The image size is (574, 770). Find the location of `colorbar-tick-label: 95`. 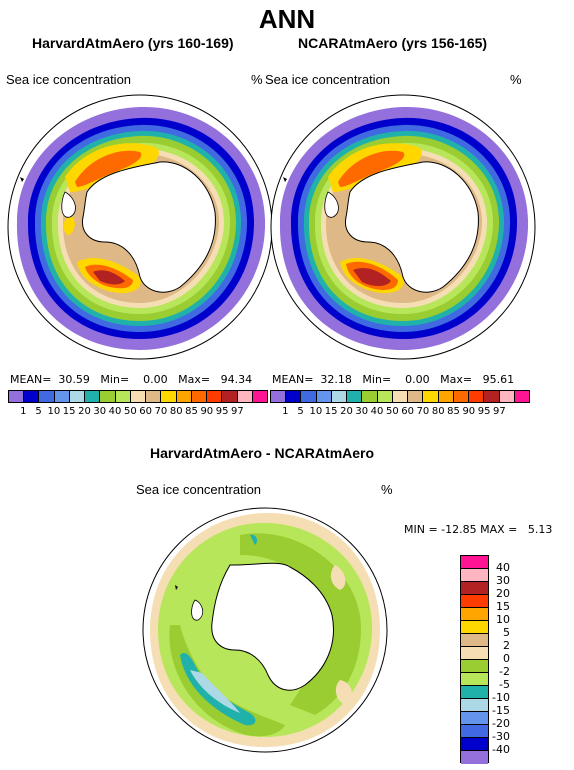

colorbar-tick-label: 95 is located at coordinates (484, 411).